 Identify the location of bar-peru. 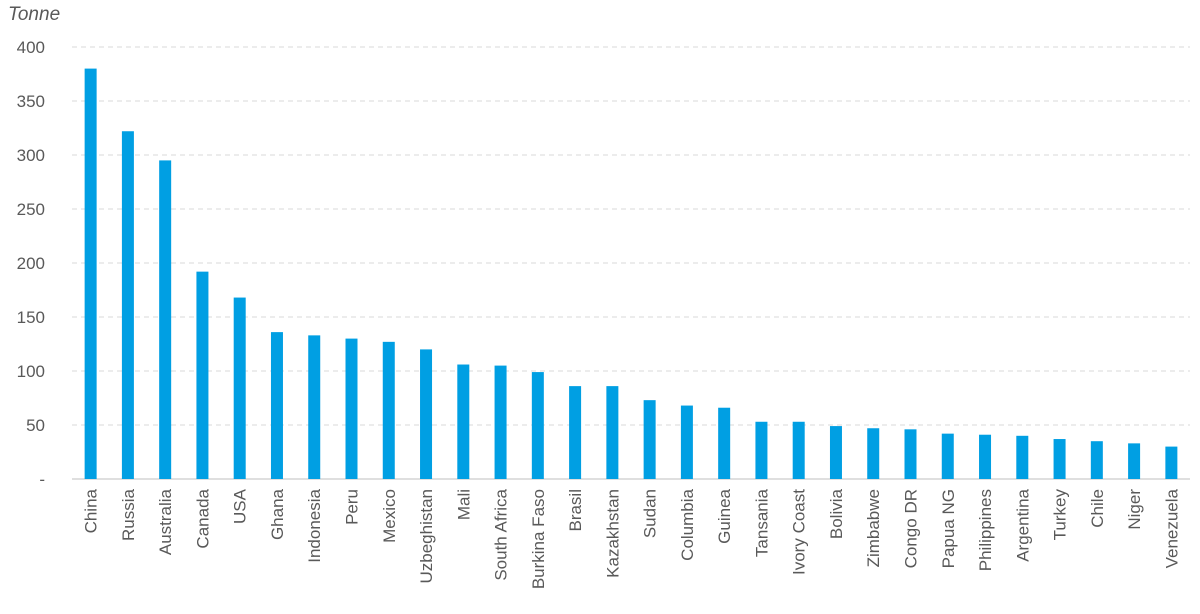
(351, 408).